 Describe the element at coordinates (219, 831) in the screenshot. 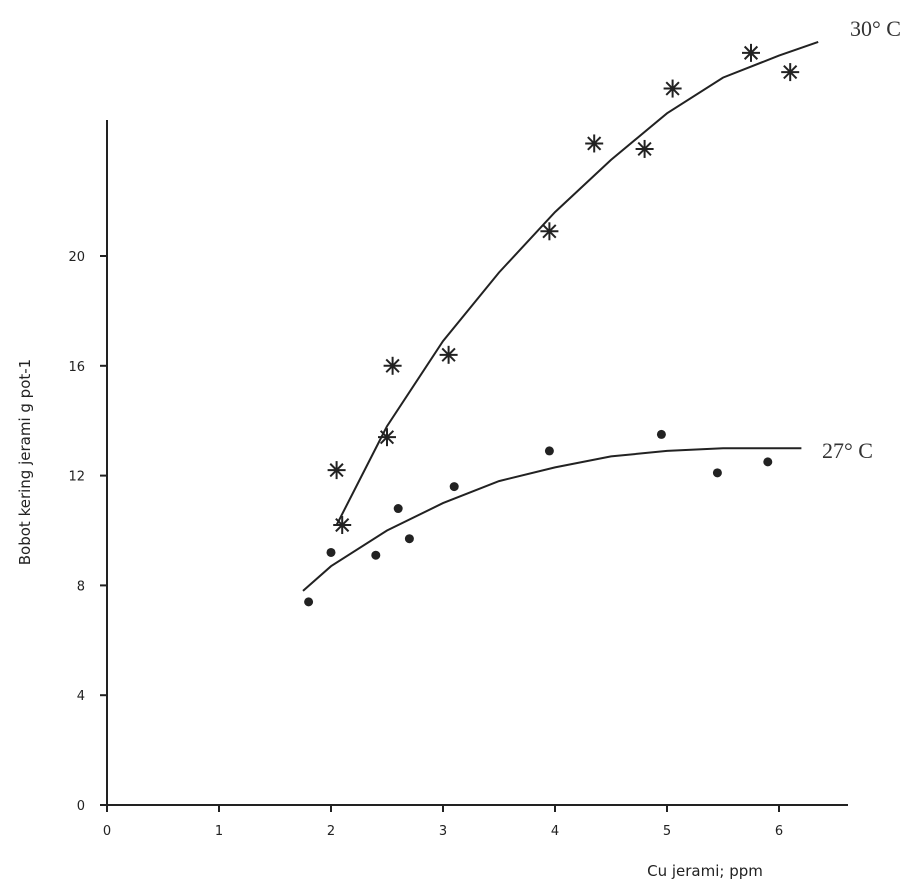

I see `x-tick-label: 1` at that location.